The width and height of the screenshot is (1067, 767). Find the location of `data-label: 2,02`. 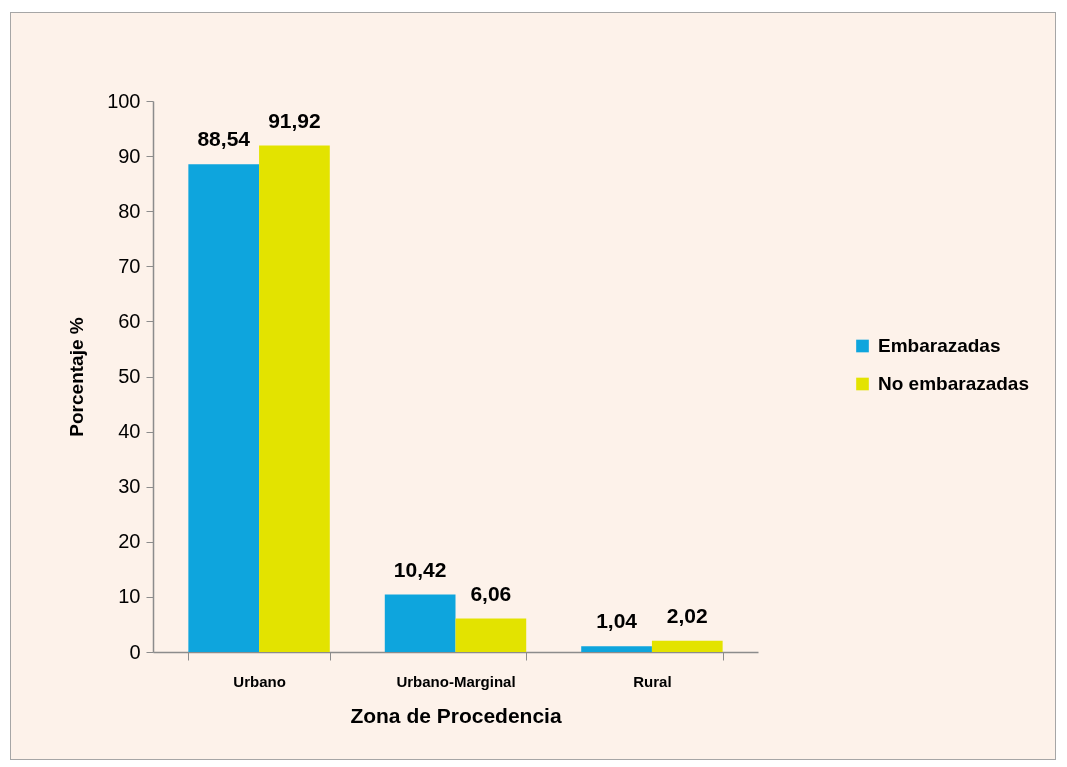

data-label: 2,02 is located at coordinates (687, 615).